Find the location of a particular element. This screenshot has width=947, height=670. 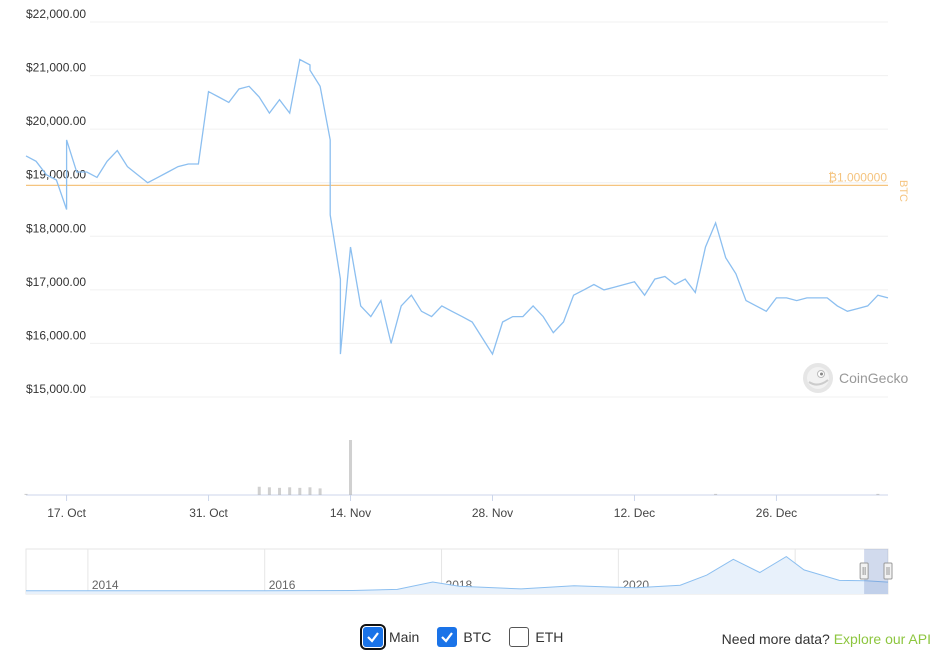

y-tick-label: $19,000.00 is located at coordinates (56, 175).